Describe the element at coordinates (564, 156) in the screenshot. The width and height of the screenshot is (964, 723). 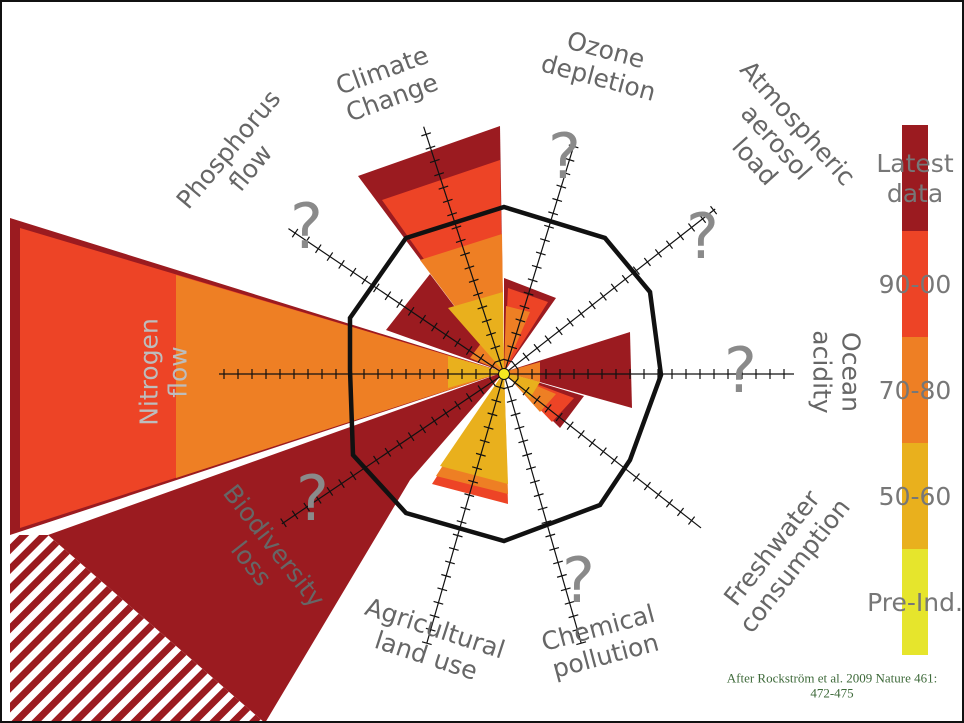
I see `ozone-unknown-marker: ?` at that location.